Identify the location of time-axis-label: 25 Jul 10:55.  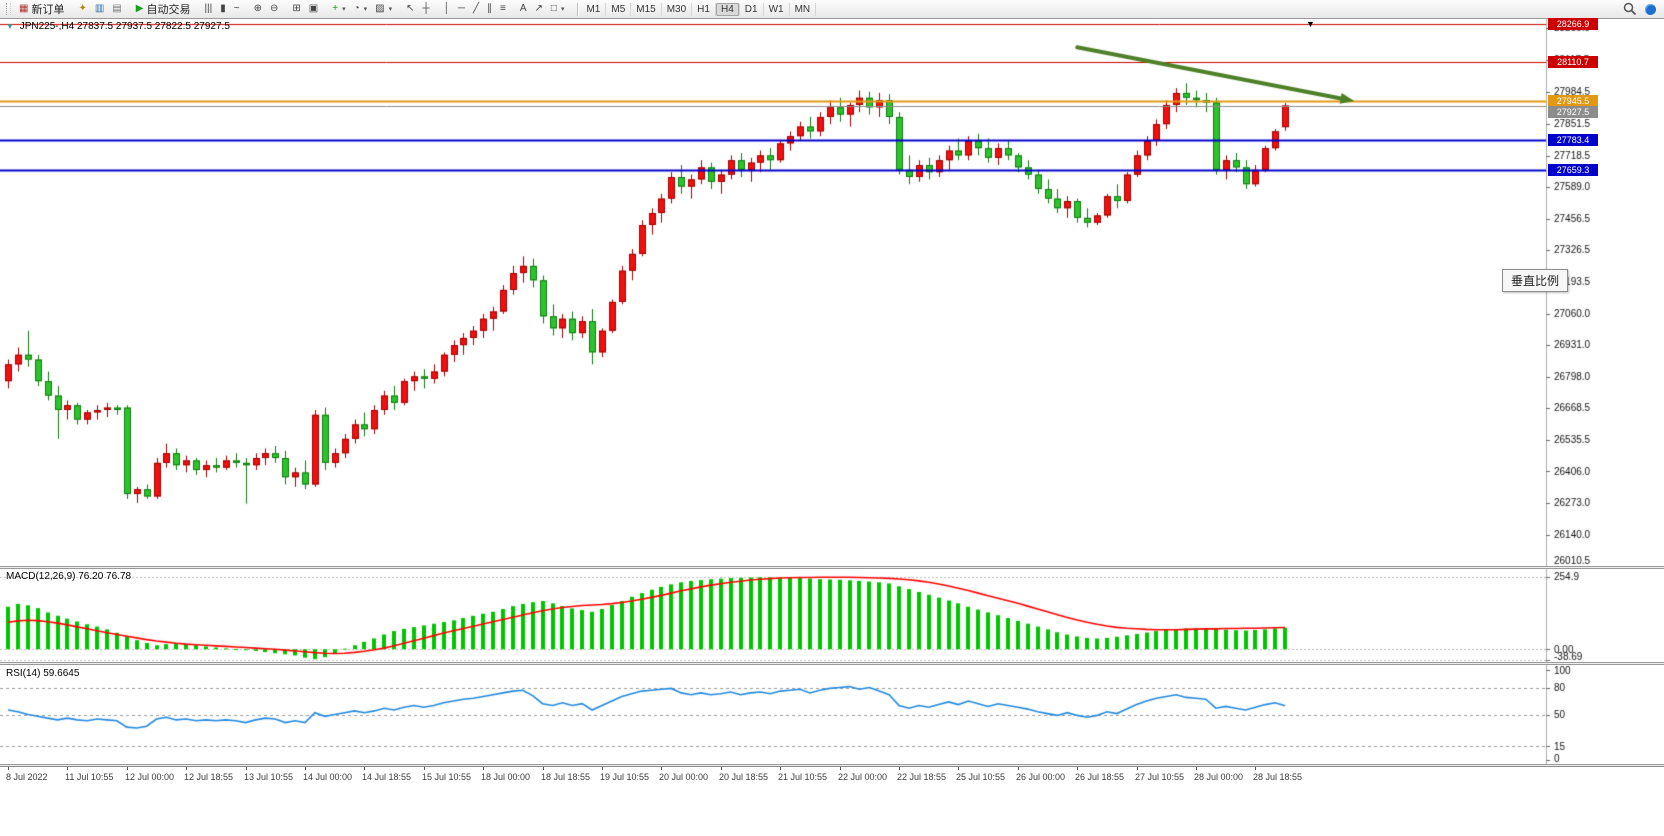
(981, 777).